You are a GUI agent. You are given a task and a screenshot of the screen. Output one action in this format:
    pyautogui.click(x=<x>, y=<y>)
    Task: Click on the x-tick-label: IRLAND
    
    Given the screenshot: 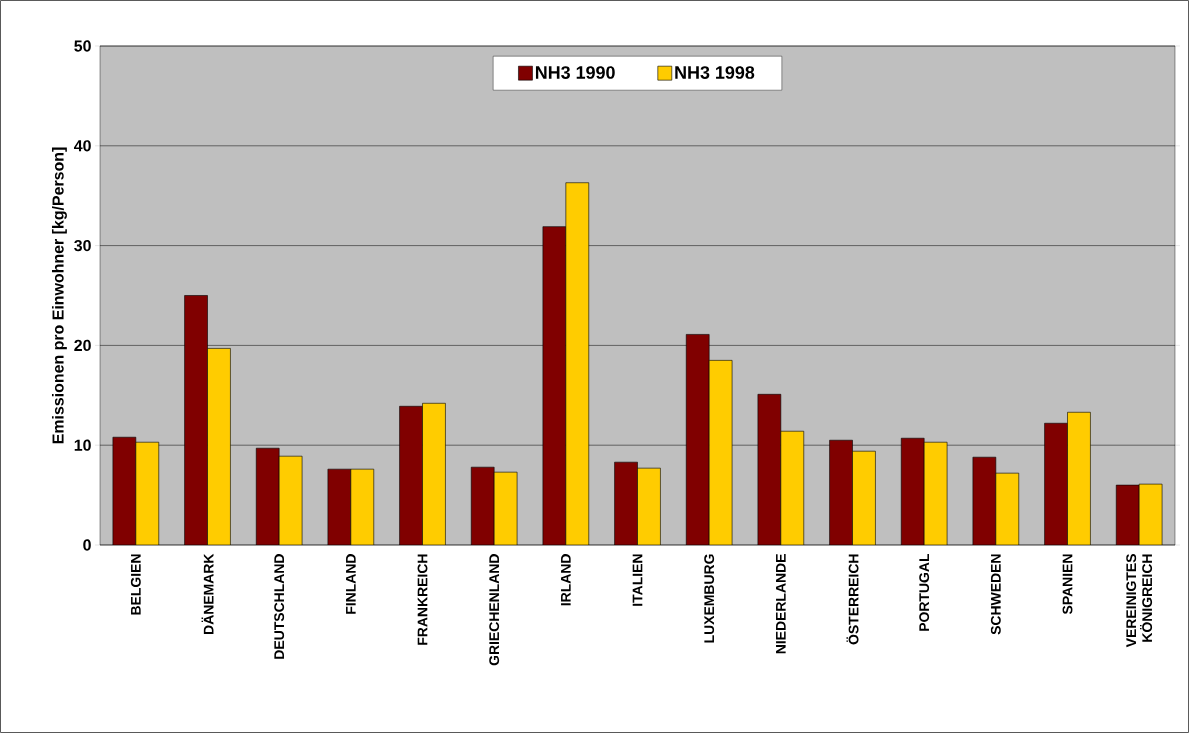 What is the action you would take?
    pyautogui.click(x=566, y=580)
    